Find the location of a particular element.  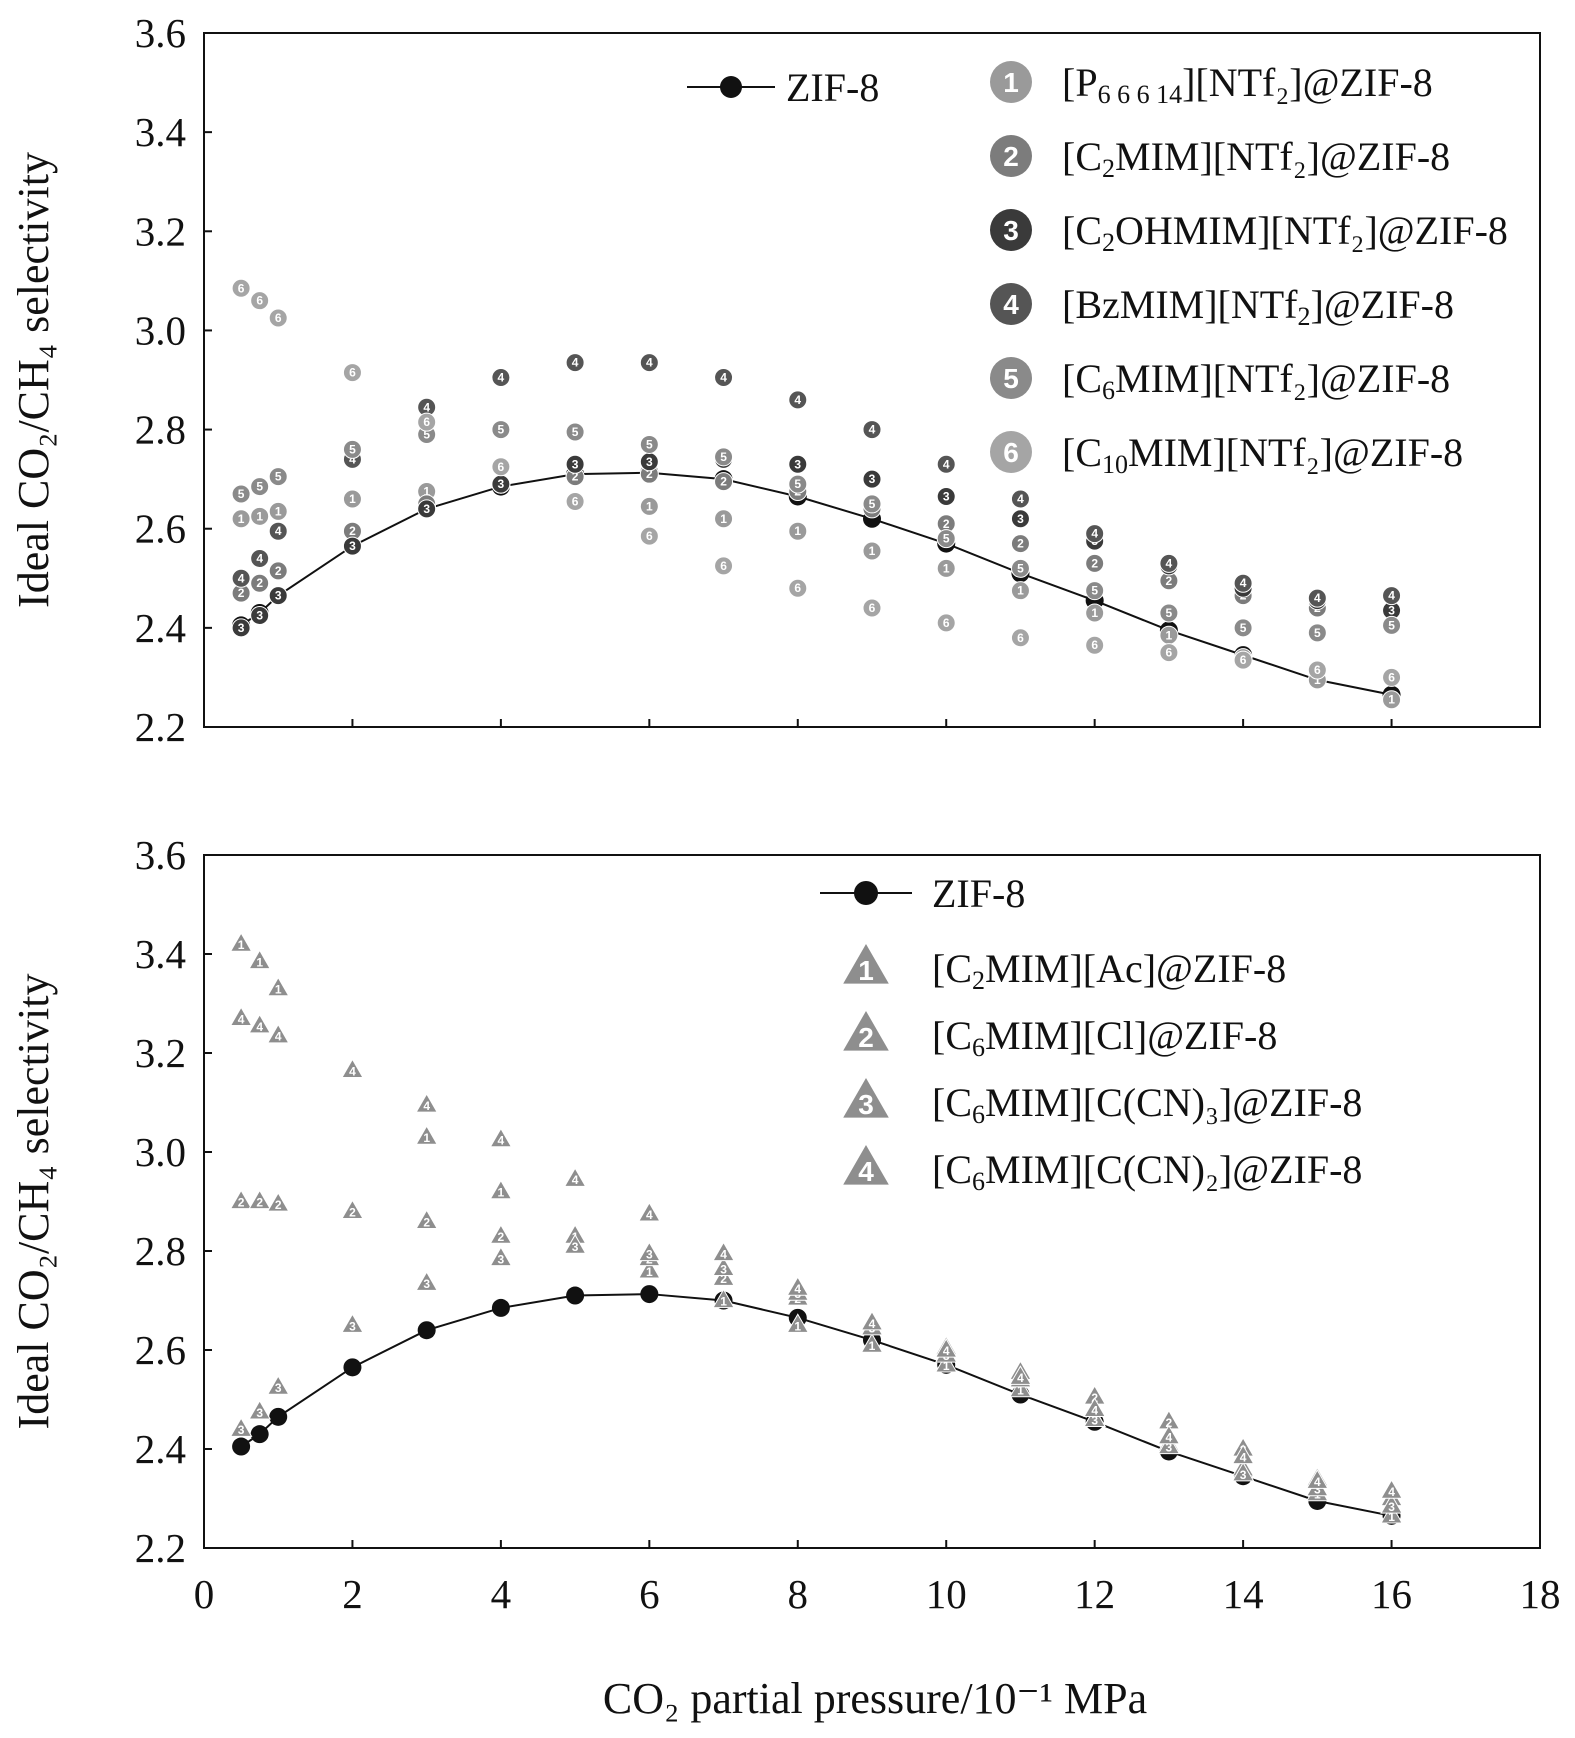

y-tick-label: 3.4 is located at coordinates (160, 132).